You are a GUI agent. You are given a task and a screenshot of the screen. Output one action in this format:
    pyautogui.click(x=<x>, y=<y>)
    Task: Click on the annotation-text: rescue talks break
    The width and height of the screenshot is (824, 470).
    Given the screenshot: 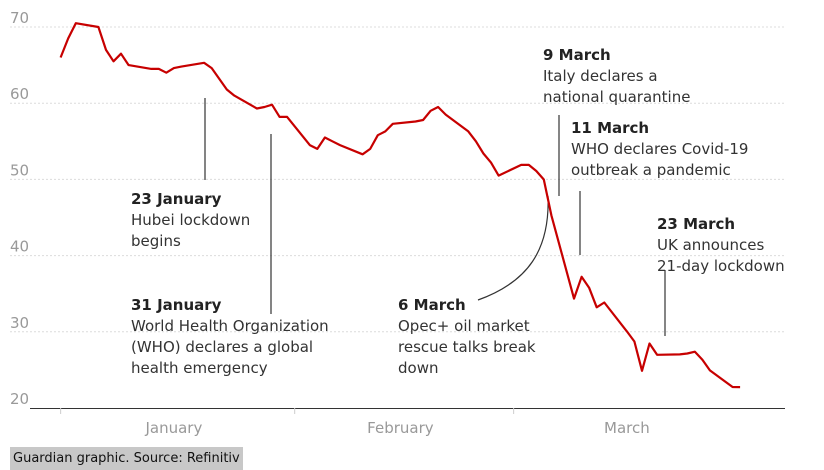 What is the action you would take?
    pyautogui.click(x=467, y=347)
    